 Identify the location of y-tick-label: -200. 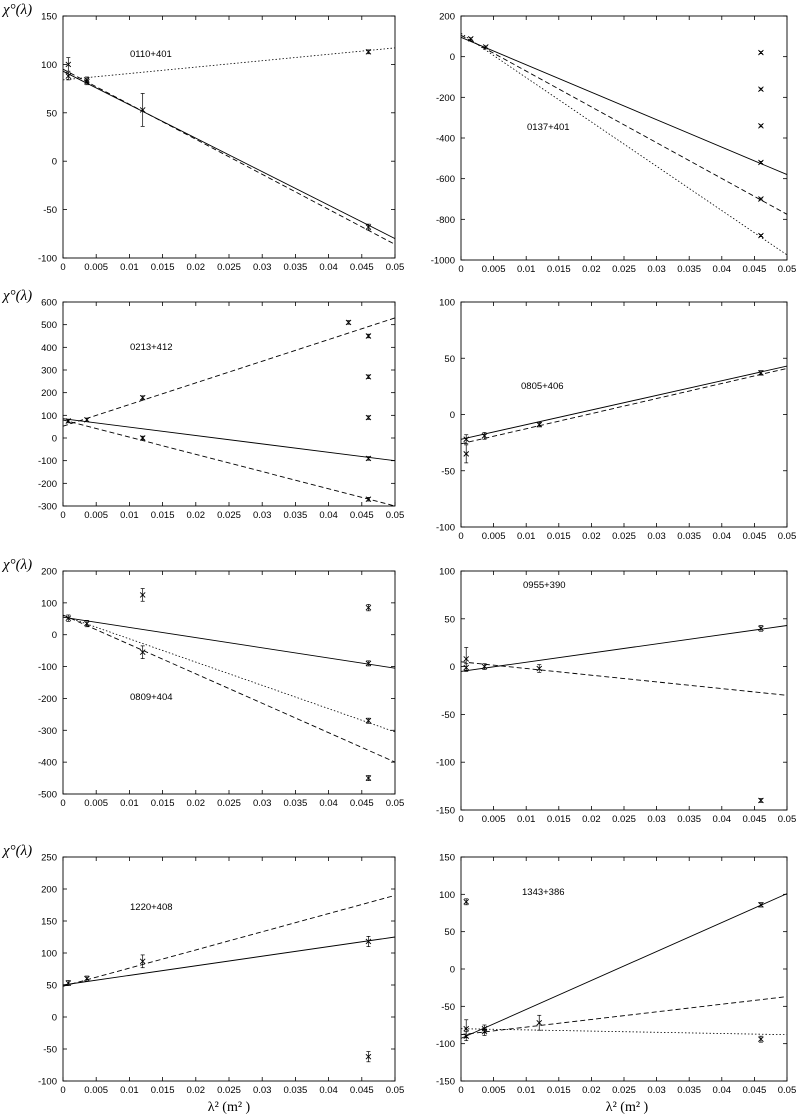
(47, 699).